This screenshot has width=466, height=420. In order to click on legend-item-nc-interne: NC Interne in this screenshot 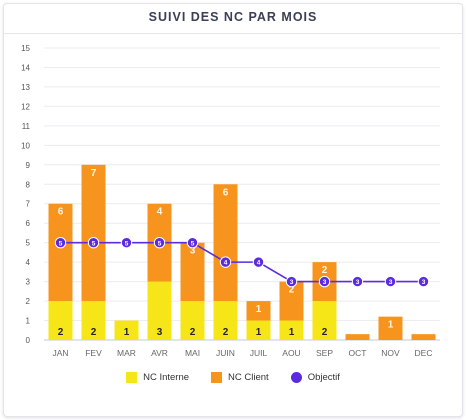, I will do `click(157, 377)`.